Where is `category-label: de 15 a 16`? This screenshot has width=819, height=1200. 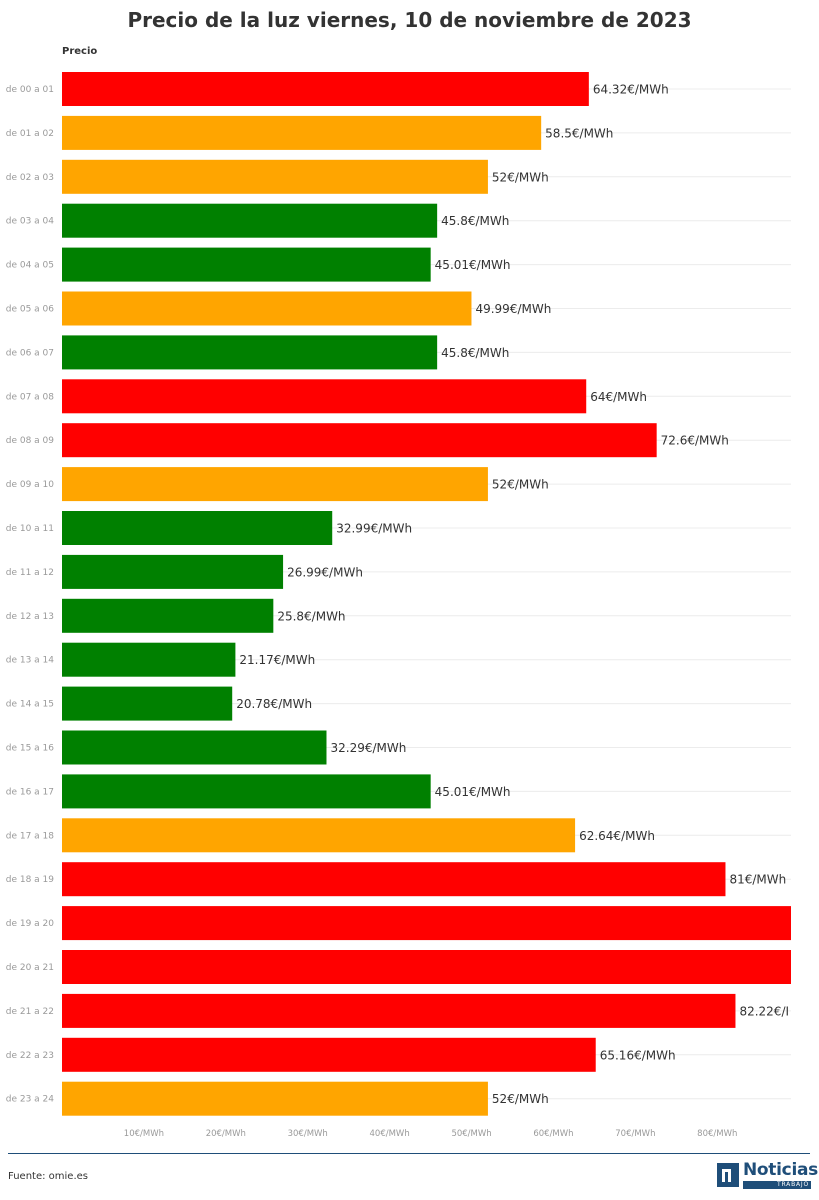
category-label: de 15 a 16 is located at coordinates (30, 749).